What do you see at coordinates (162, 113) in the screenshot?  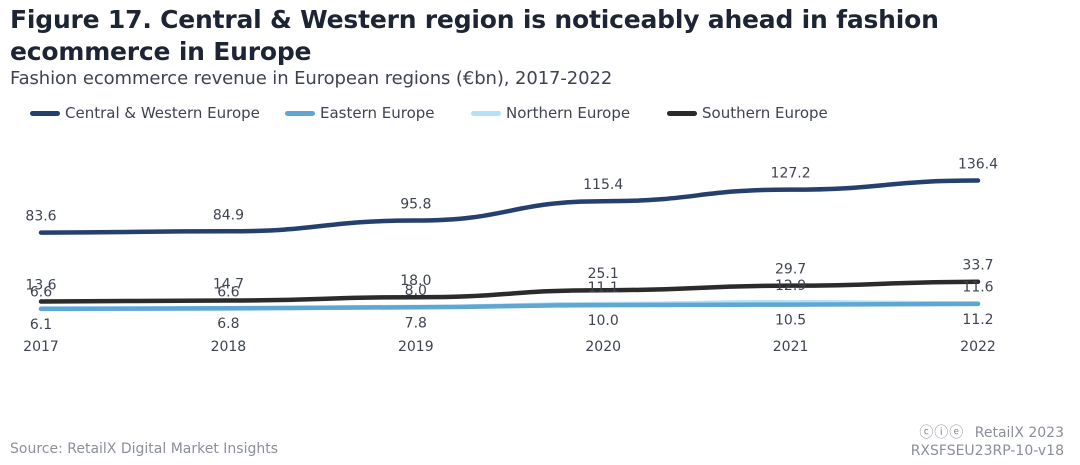 I see `legend-label: Central & Western Europe` at bounding box center [162, 113].